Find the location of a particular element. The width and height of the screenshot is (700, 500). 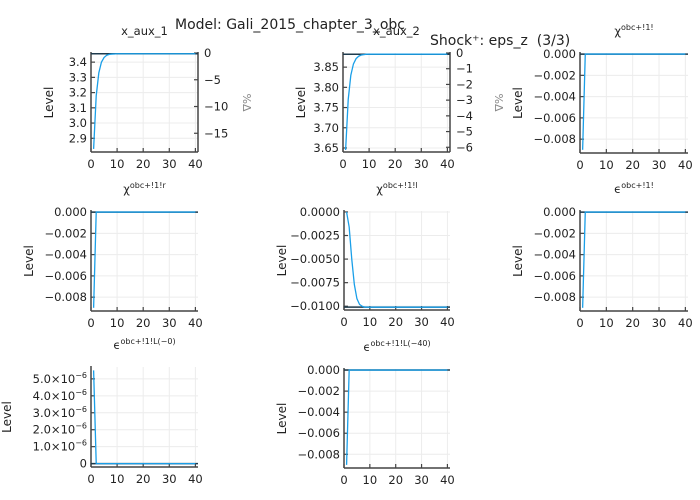

y2-tick-label: −5 is located at coordinates (464, 132).